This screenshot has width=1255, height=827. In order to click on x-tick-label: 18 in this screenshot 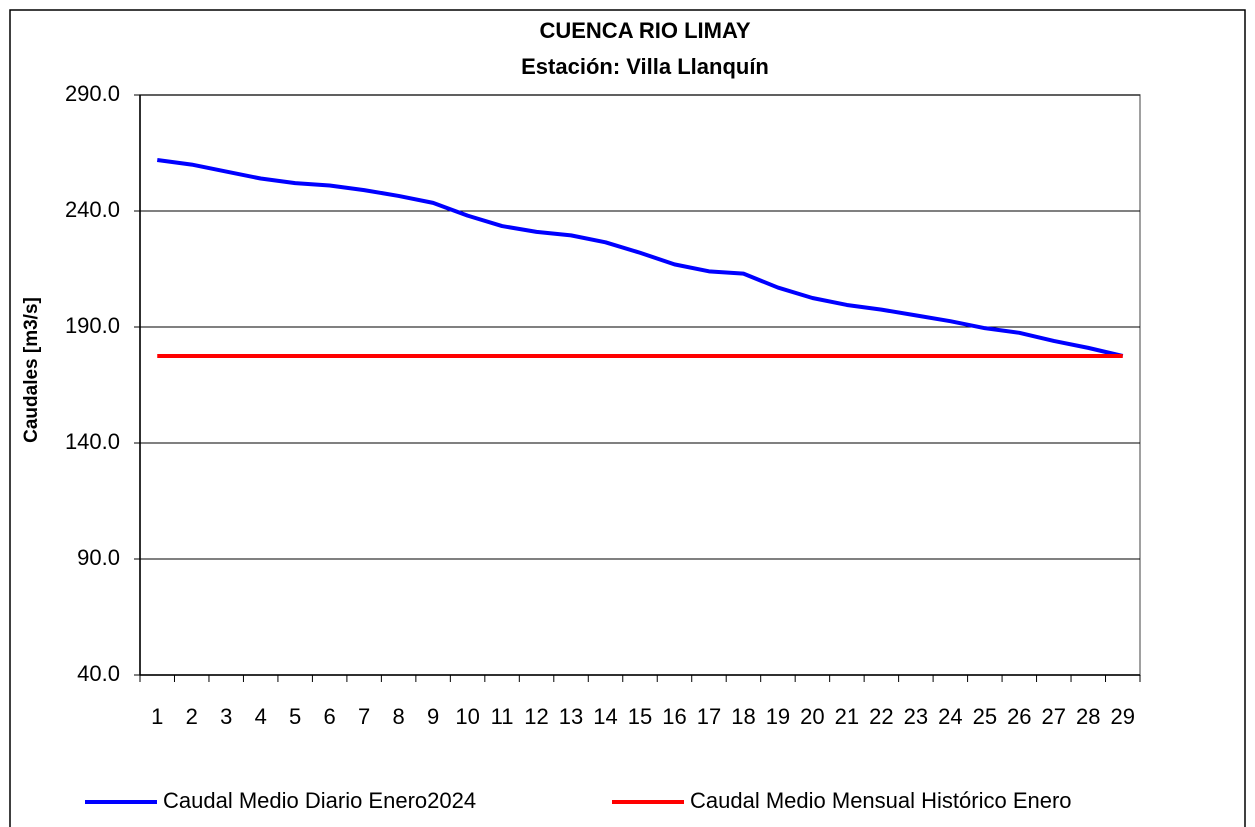, I will do `click(743, 716)`.